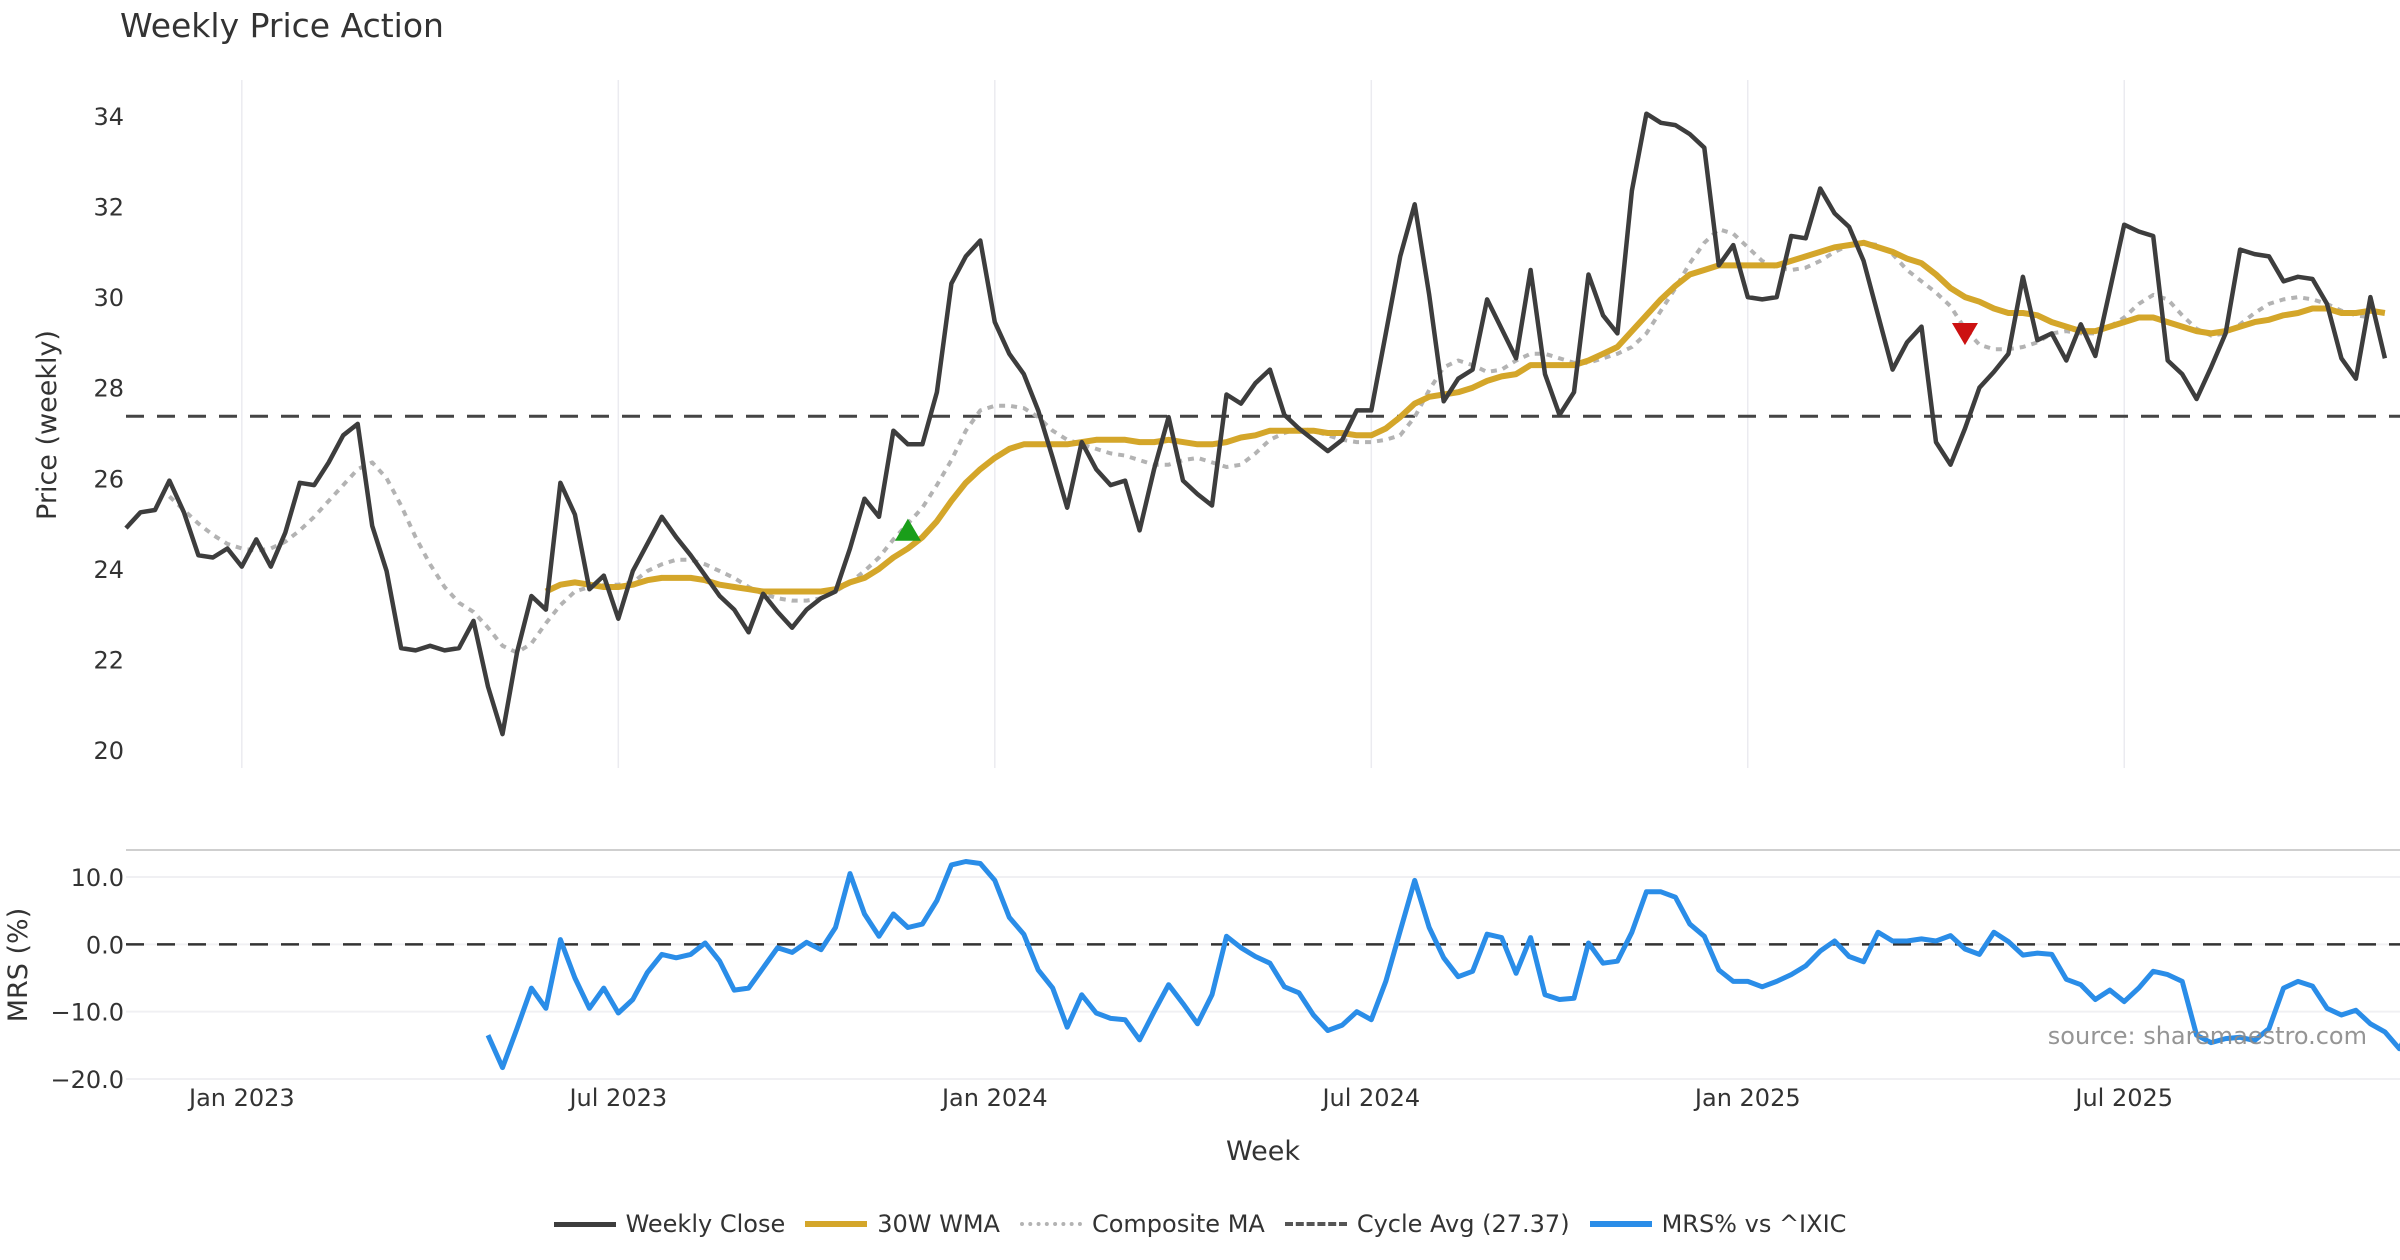 This screenshot has height=1260, width=2400. What do you see at coordinates (705, 1224) in the screenshot?
I see `legend-label: Weekly Close` at bounding box center [705, 1224].